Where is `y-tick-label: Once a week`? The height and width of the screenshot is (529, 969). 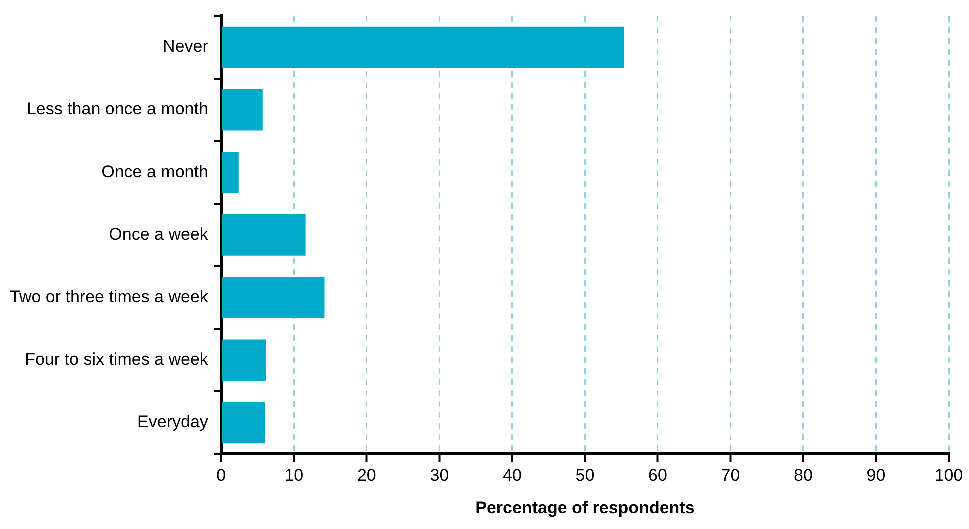
y-tick-label: Once a week is located at coordinates (159, 234).